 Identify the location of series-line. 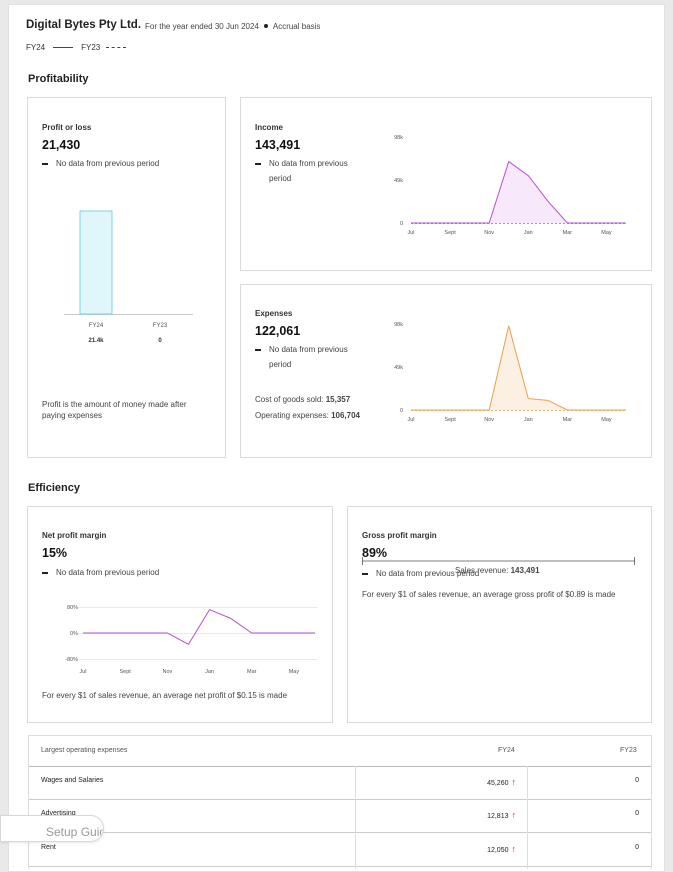
(518, 368).